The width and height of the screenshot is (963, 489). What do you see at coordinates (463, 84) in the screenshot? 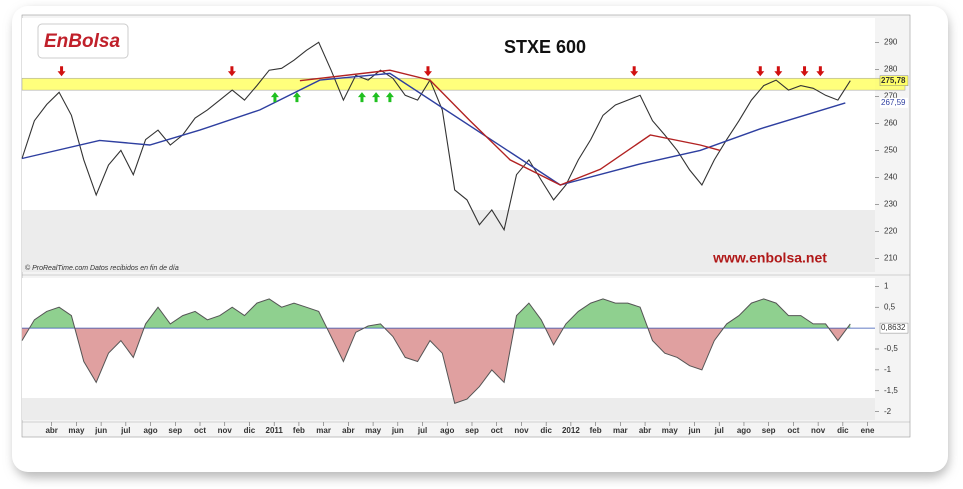
I see `resistance-band` at bounding box center [463, 84].